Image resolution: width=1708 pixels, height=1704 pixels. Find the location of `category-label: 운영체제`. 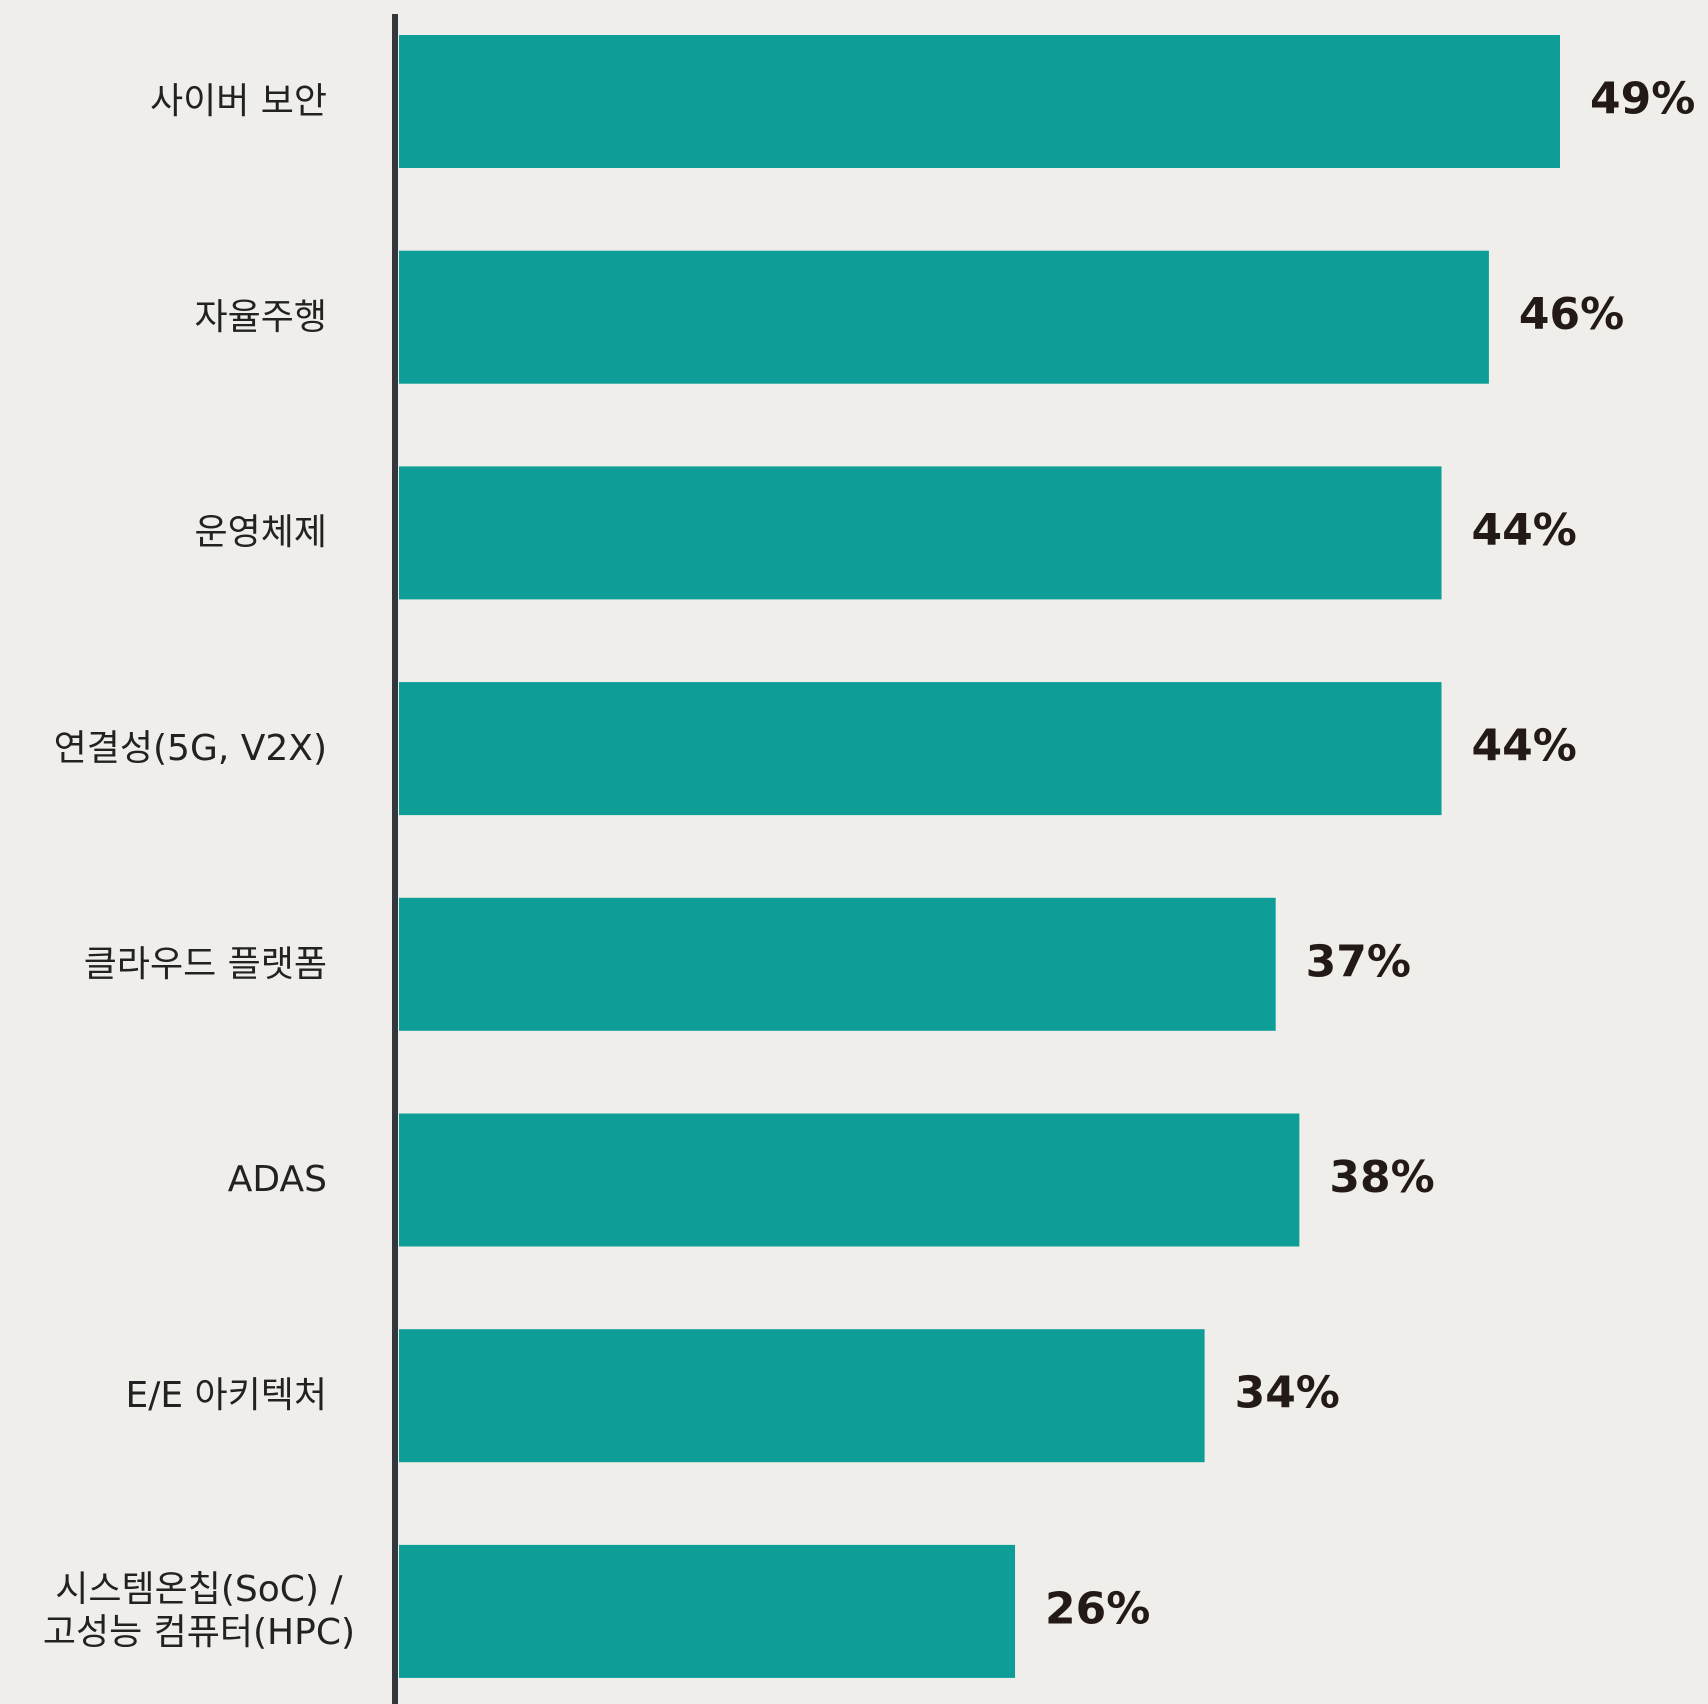

category-label: 운영체제 is located at coordinates (260, 533).